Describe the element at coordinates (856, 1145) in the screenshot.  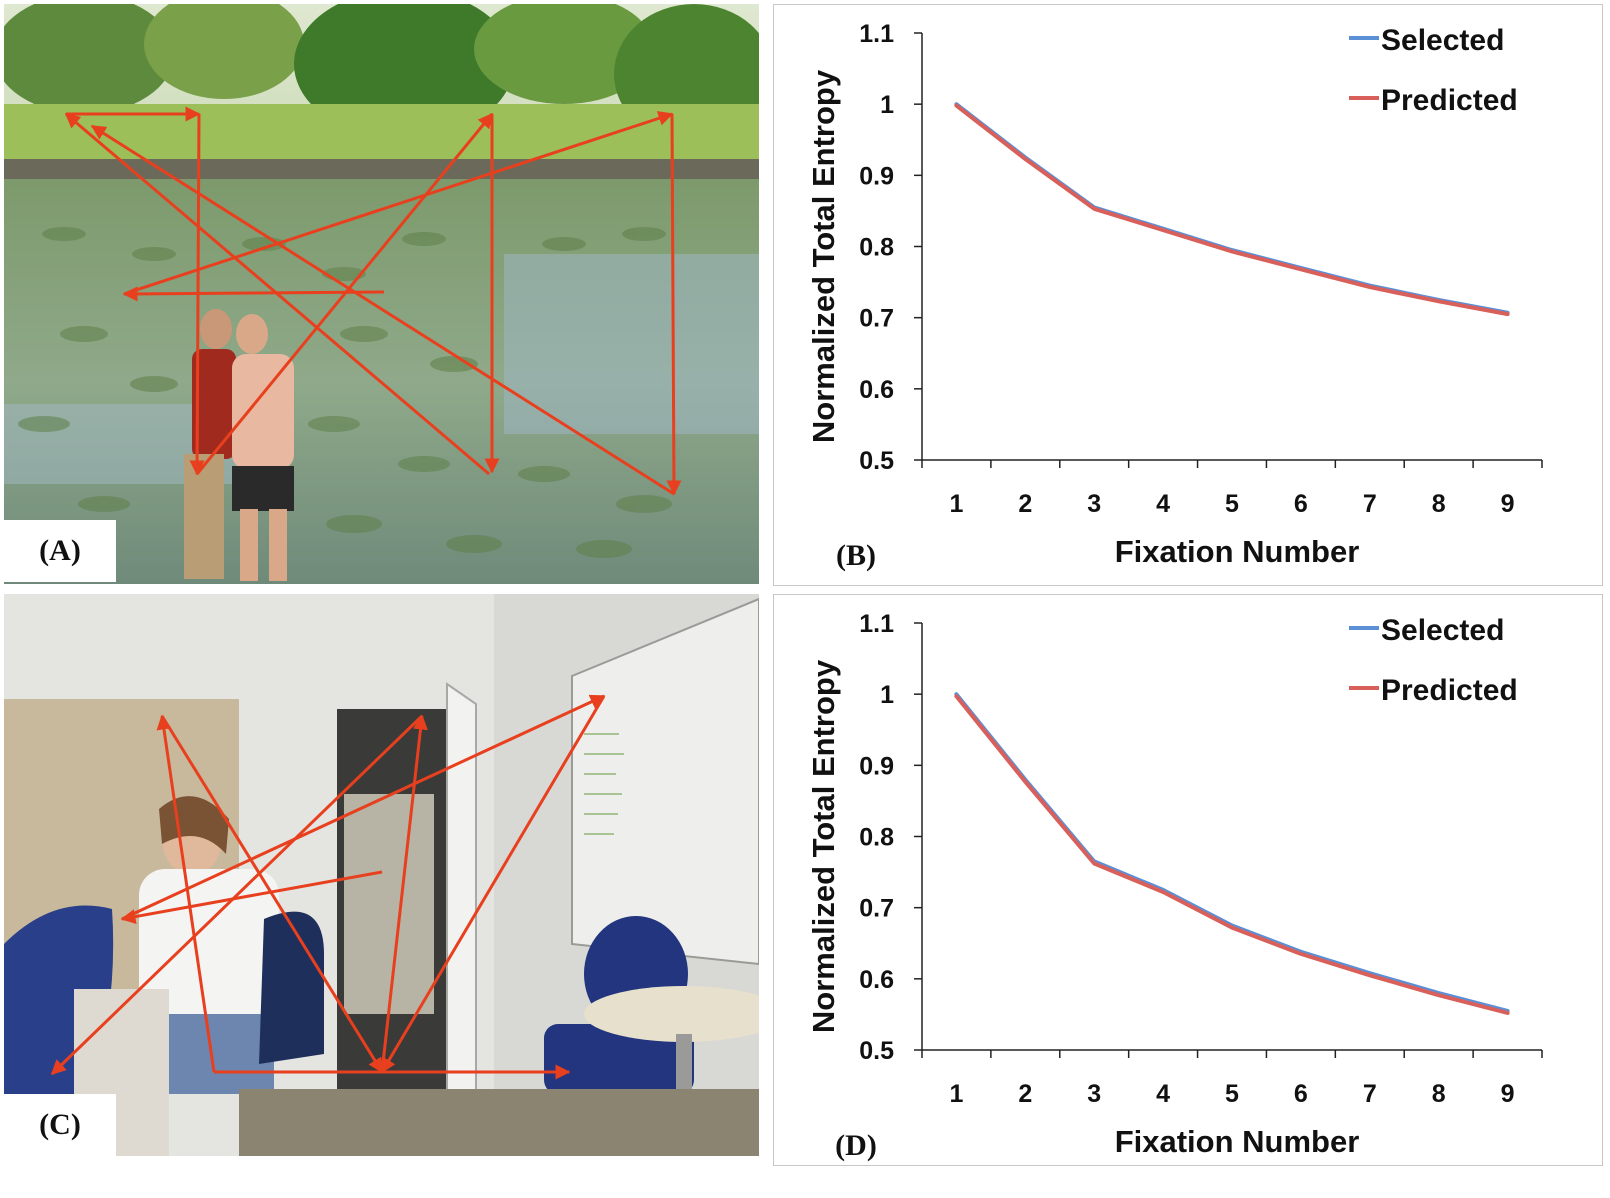
I see `chart-panel-label: (D)` at that location.